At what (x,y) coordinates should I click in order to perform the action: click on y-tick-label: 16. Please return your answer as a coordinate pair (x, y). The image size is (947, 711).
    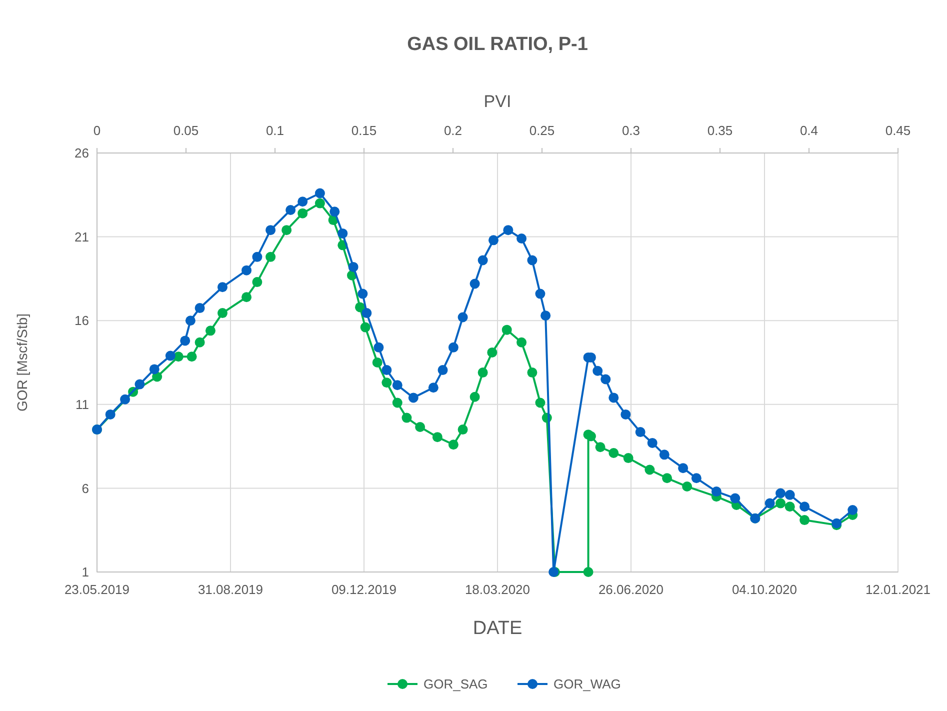
    Looking at the image, I should click on (81, 320).